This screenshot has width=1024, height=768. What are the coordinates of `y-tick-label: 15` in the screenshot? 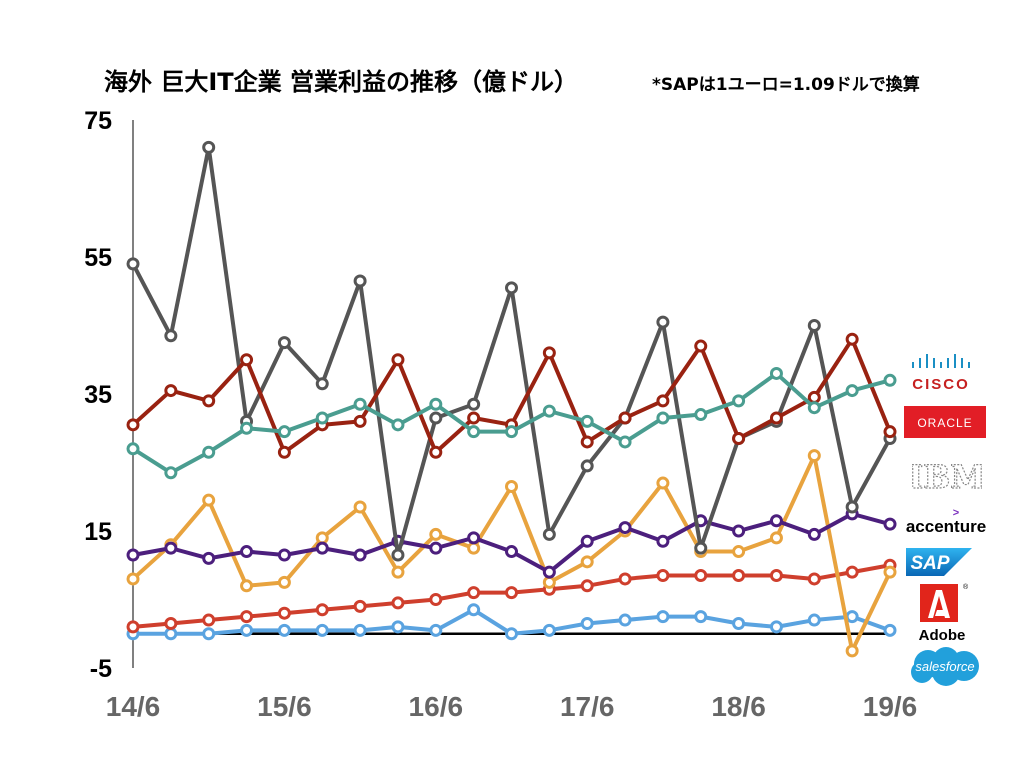 It's located at (98, 532).